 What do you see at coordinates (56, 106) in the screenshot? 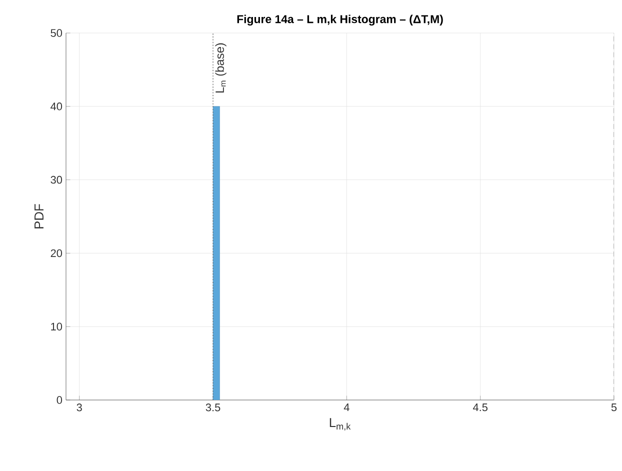
I see `y-tick-label: 40` at bounding box center [56, 106].